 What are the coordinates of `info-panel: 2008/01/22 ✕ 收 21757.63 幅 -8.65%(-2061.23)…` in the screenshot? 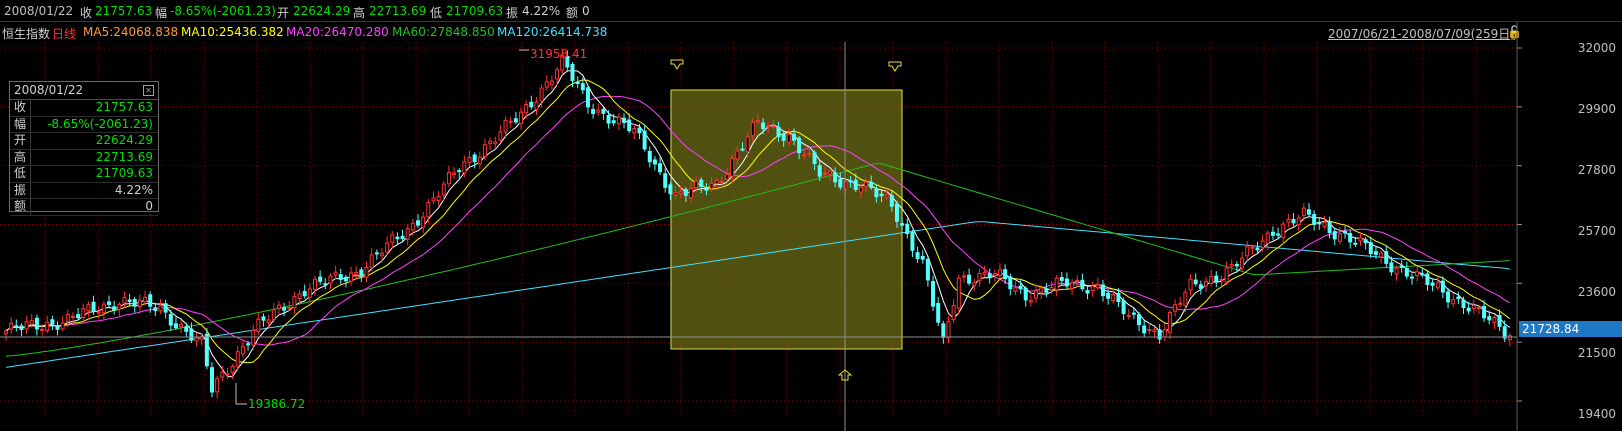 It's located at (84, 148).